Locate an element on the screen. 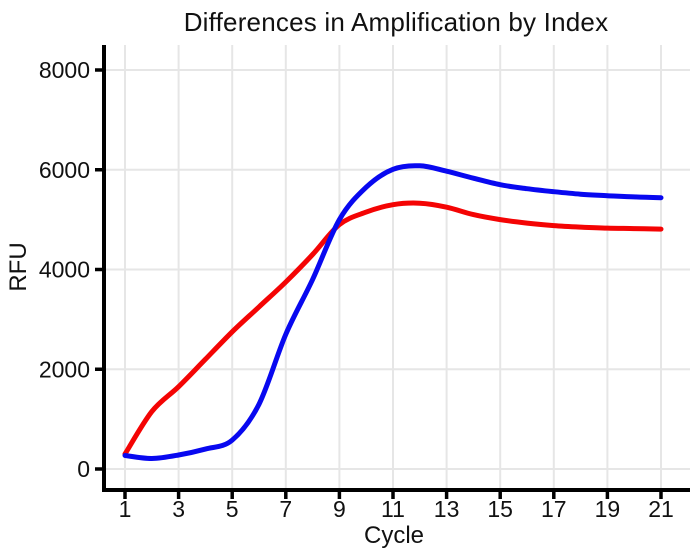 The height and width of the screenshot is (560, 700). x-axis-label: Cycle is located at coordinates (394, 535).